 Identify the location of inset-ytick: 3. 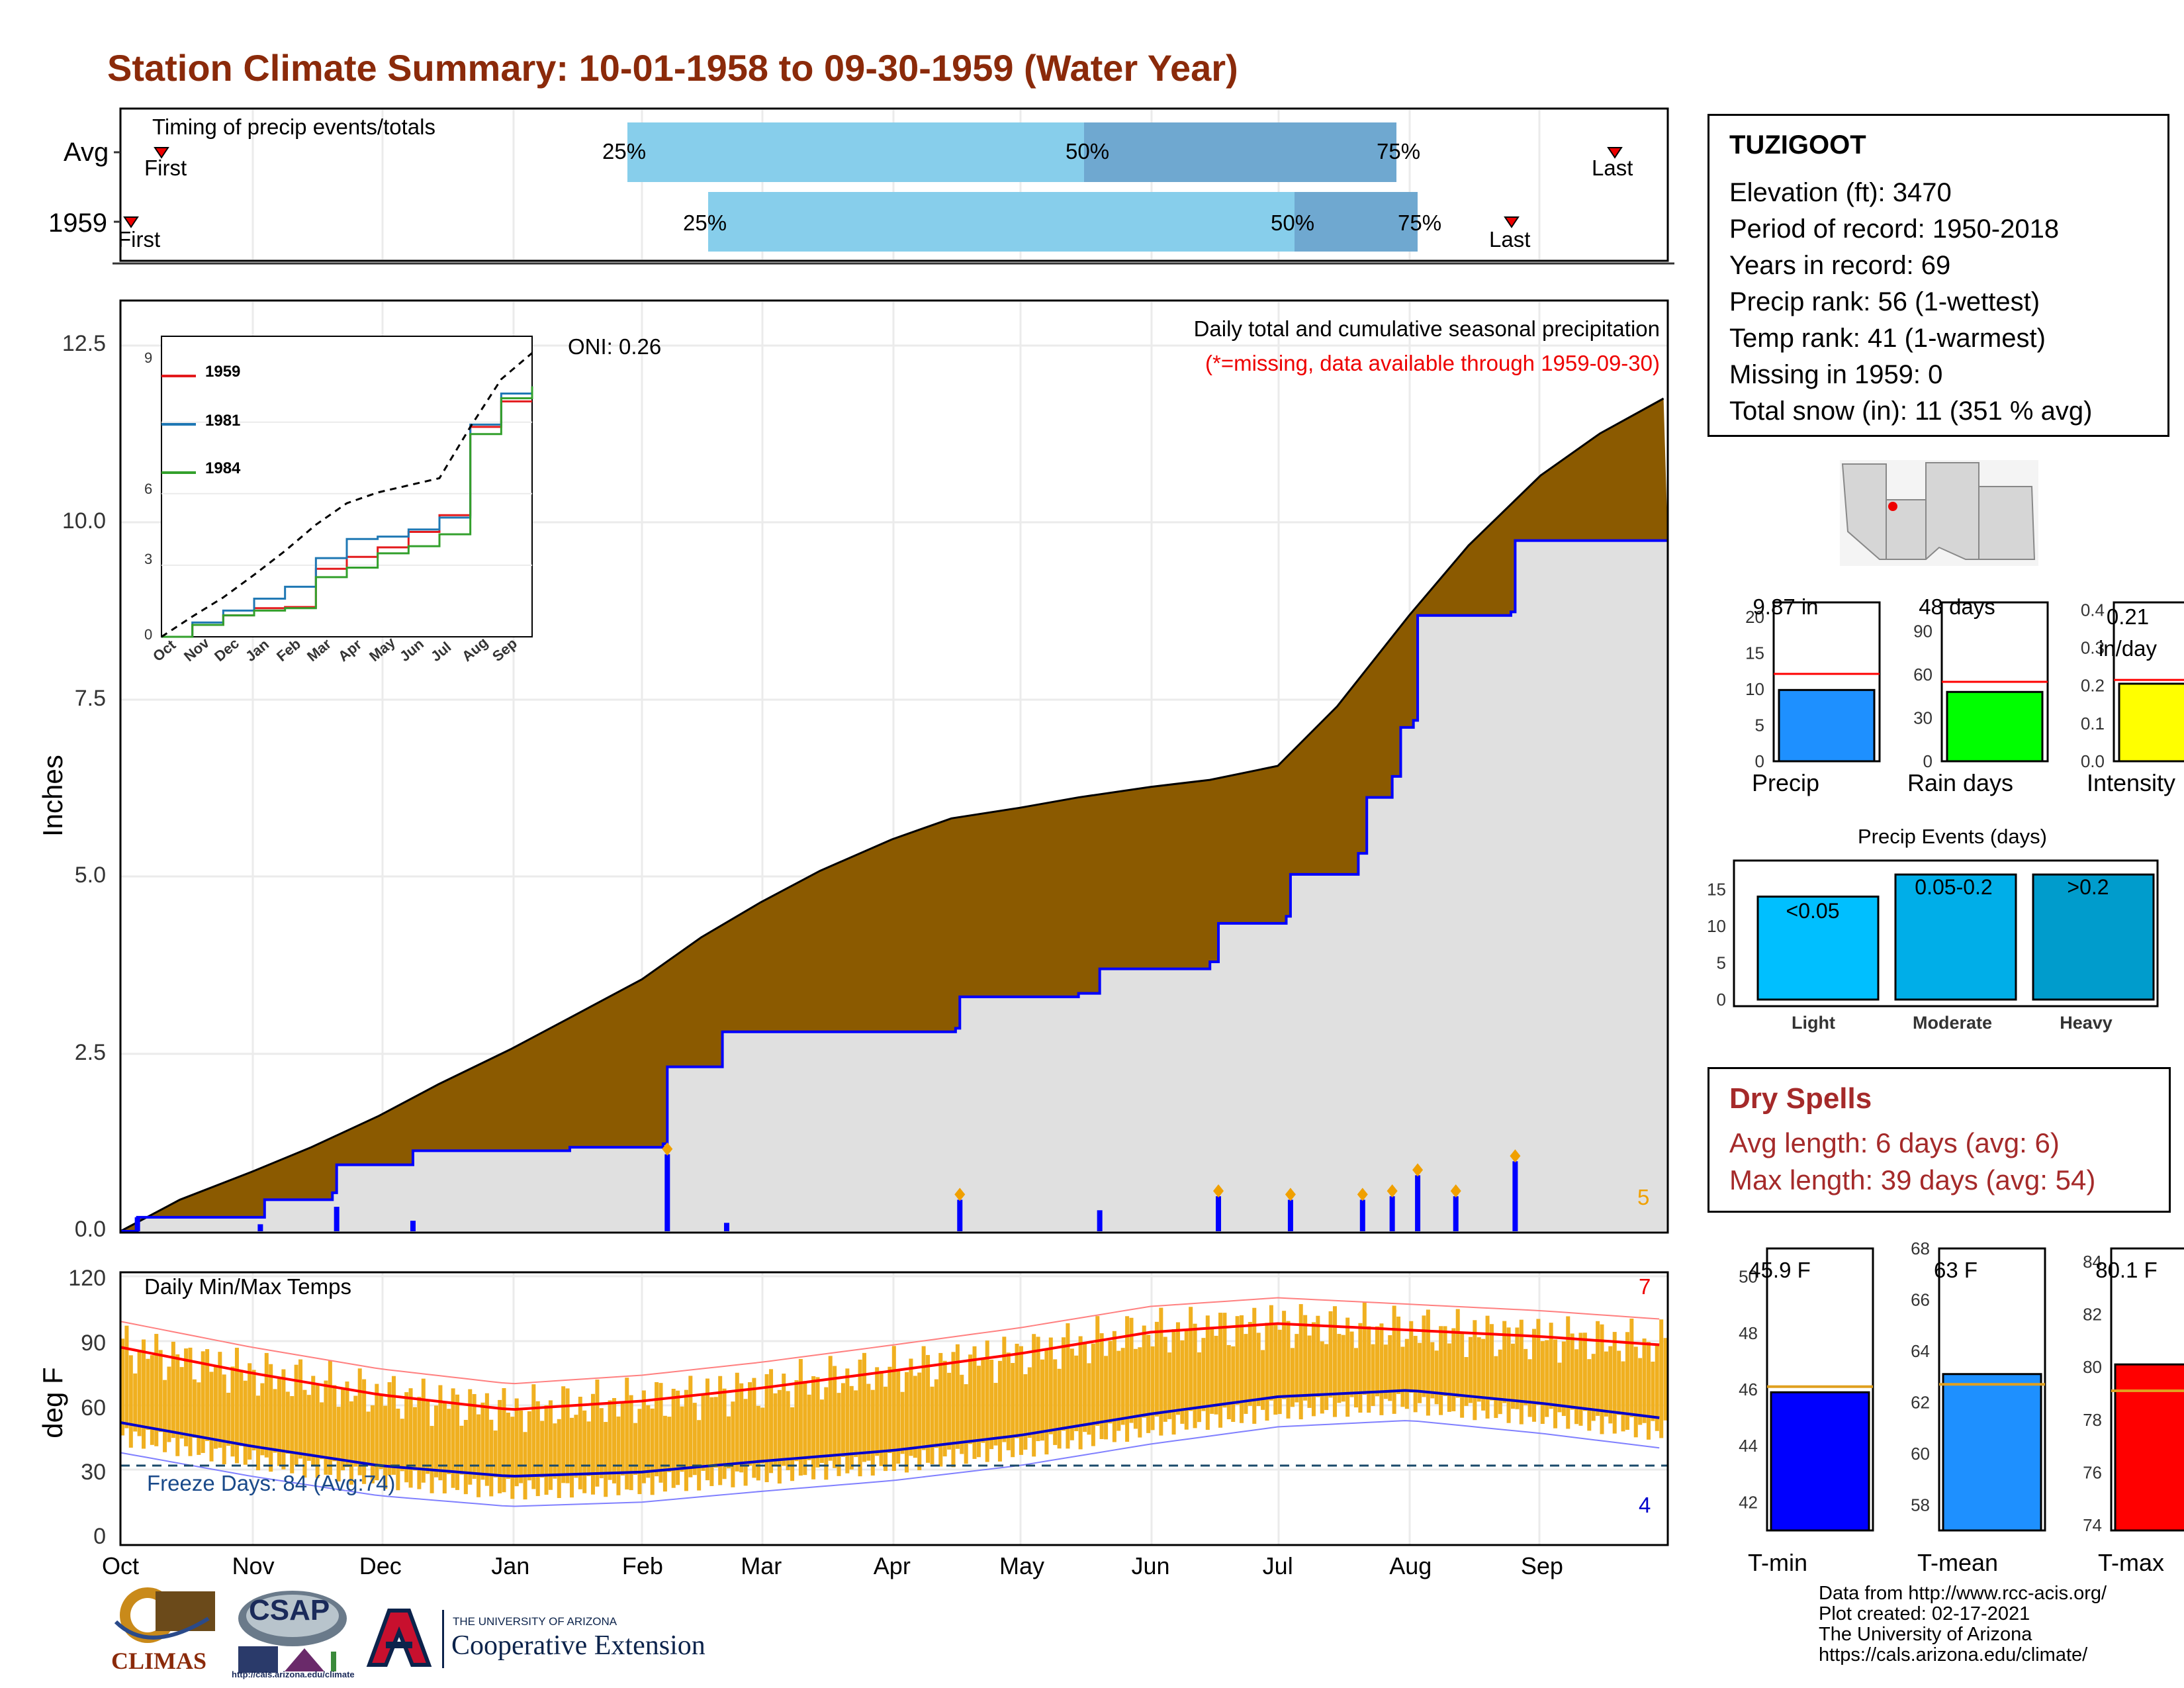
(148, 559).